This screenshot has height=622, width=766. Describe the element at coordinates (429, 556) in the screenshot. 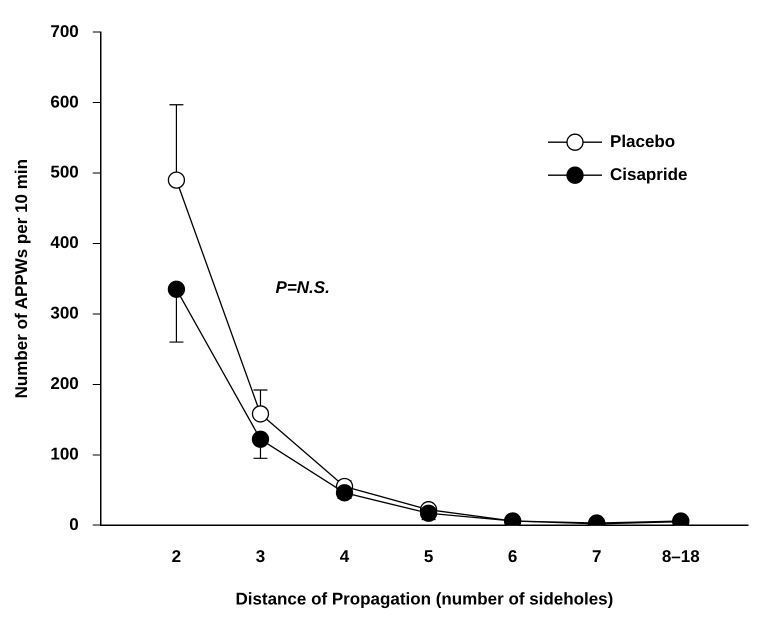

I see `x-tick-label: 5` at that location.